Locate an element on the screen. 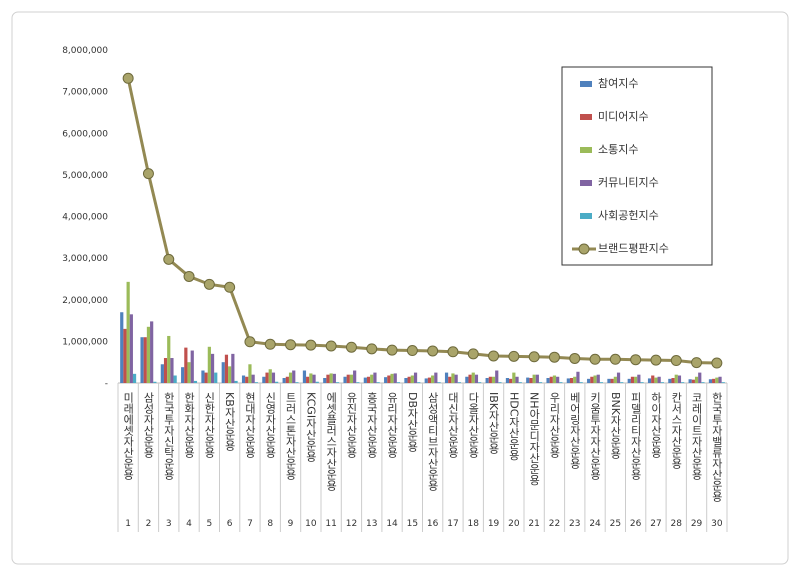  y-tick-label: 2,000,000 is located at coordinates (85, 301).